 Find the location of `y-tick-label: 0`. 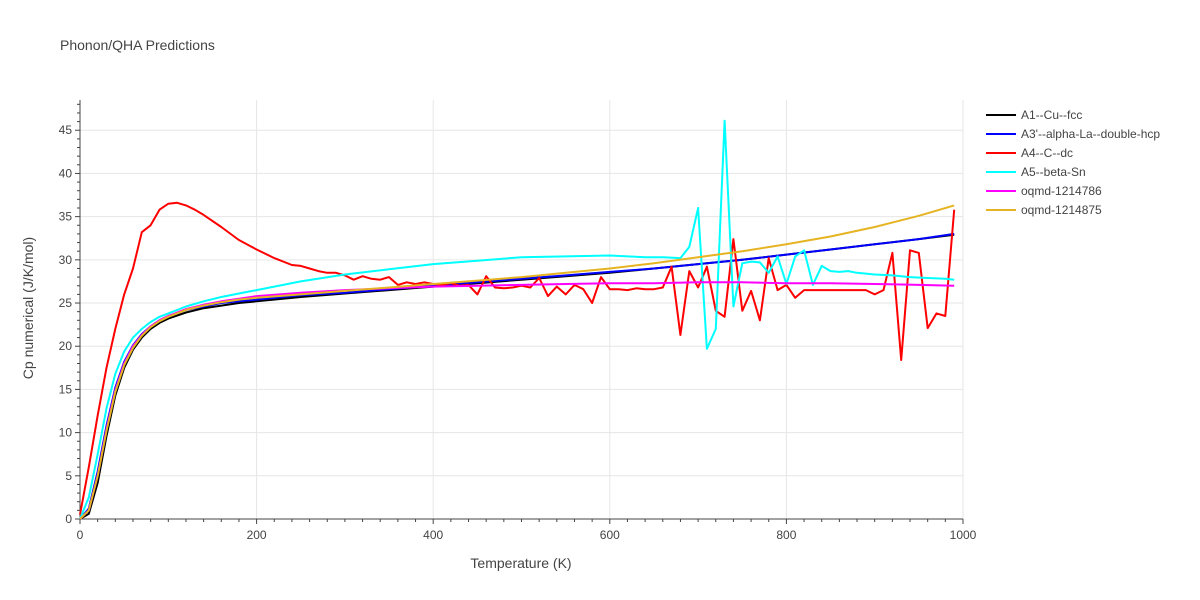

y-tick-label: 0 is located at coordinates (68, 519).